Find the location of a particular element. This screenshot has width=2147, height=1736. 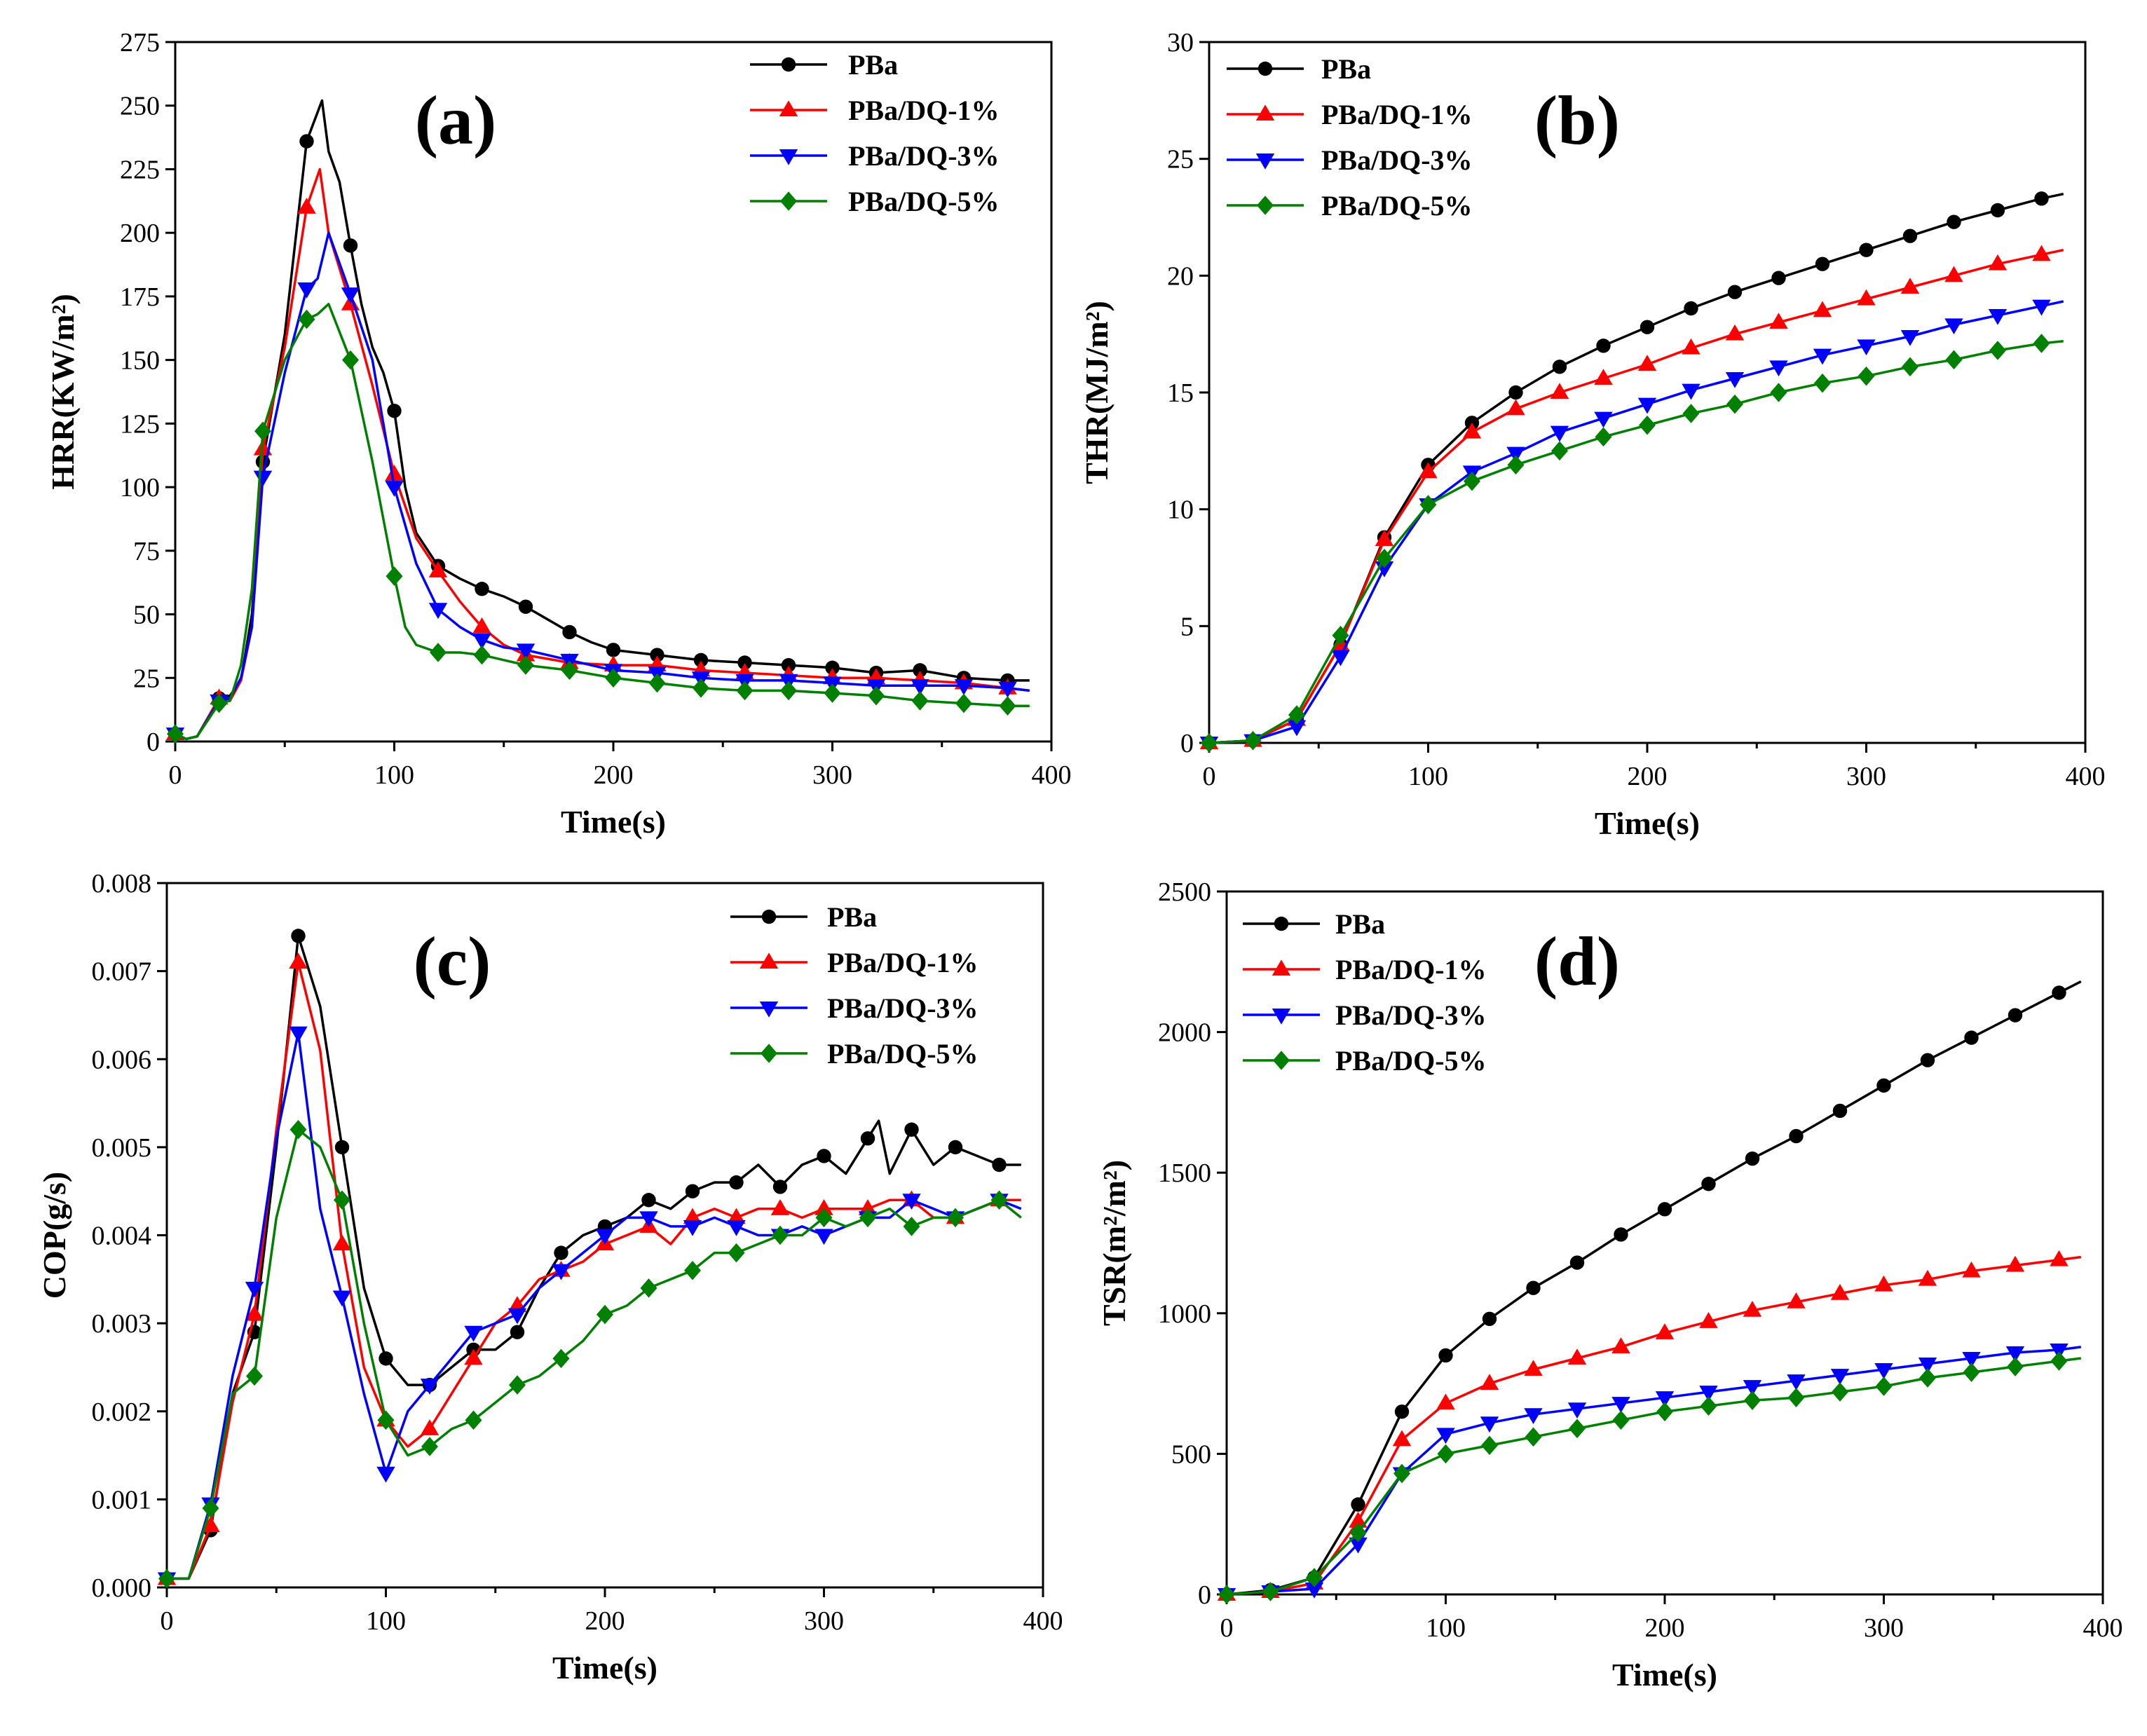

x-tick-label: 300 is located at coordinates (832, 775).